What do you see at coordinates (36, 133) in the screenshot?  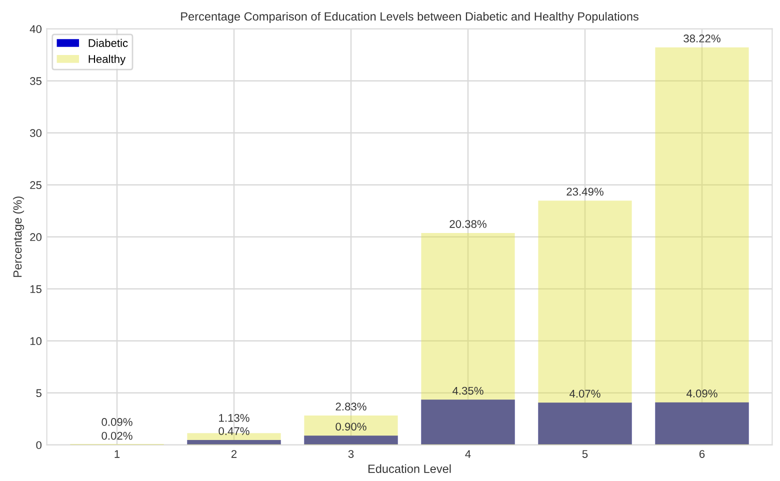 I see `y-tick-label: 30` at bounding box center [36, 133].